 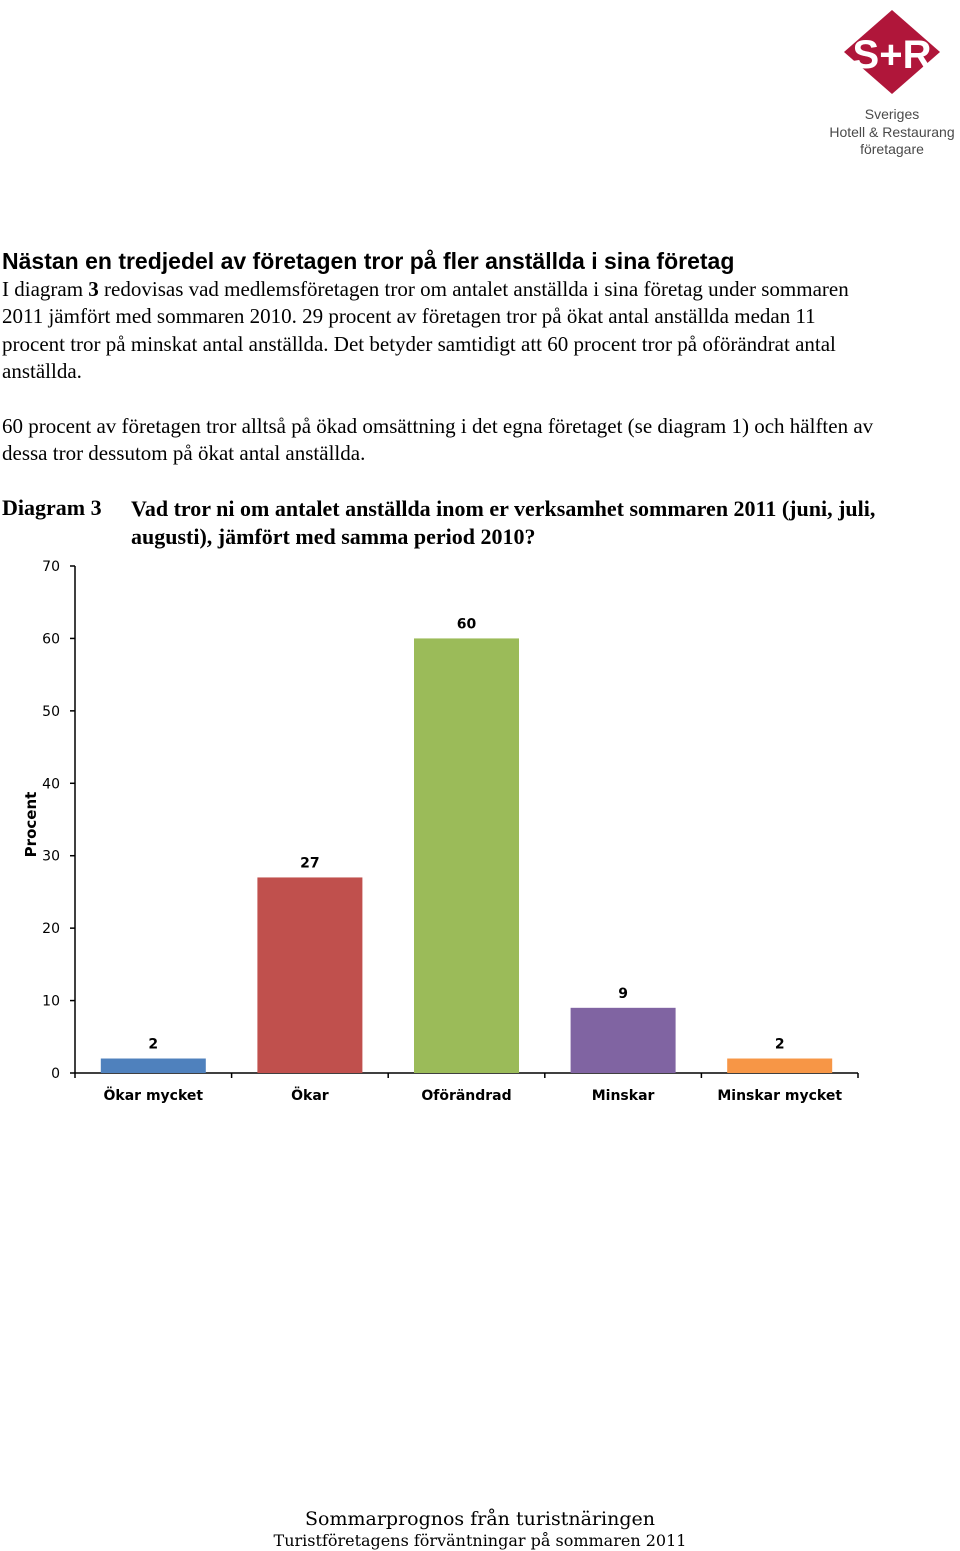 I want to click on logo-line3: företagare, so click(x=892, y=149).